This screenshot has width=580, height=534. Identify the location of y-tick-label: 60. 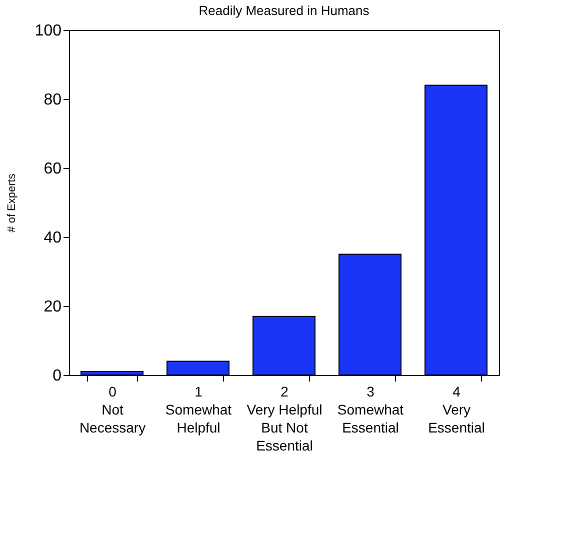
(53, 169).